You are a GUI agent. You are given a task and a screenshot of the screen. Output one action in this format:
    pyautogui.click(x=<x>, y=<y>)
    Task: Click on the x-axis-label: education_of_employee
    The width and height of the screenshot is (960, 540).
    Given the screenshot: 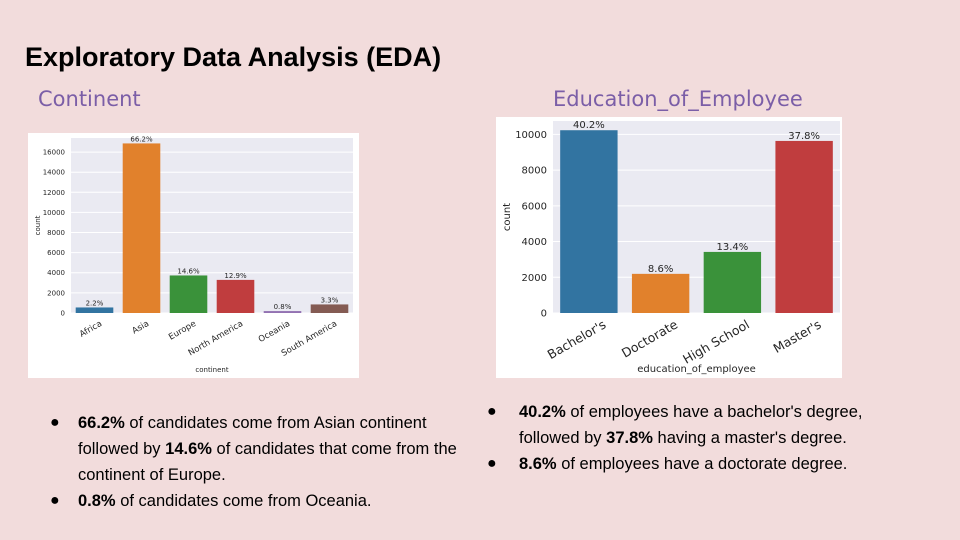 What is the action you would take?
    pyautogui.click(x=696, y=369)
    